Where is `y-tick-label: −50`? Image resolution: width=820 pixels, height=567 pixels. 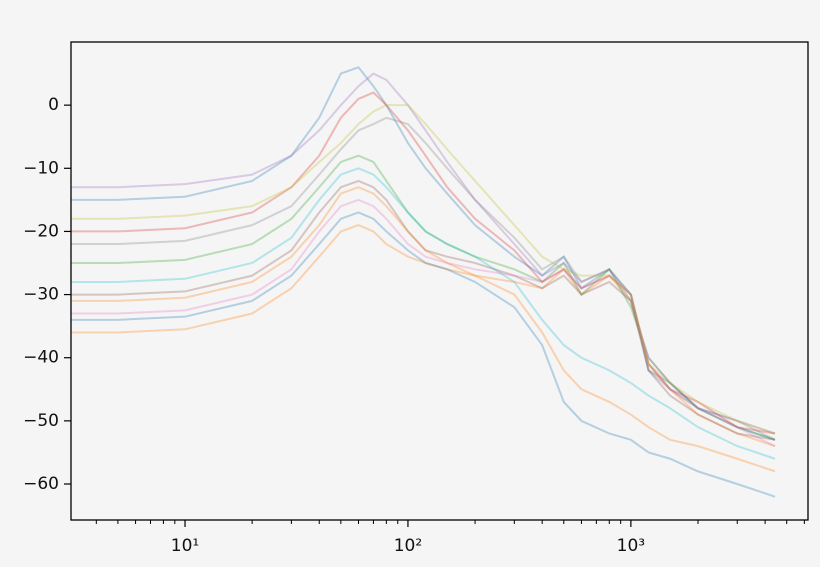 y-tick-label: −50 is located at coordinates (41, 421).